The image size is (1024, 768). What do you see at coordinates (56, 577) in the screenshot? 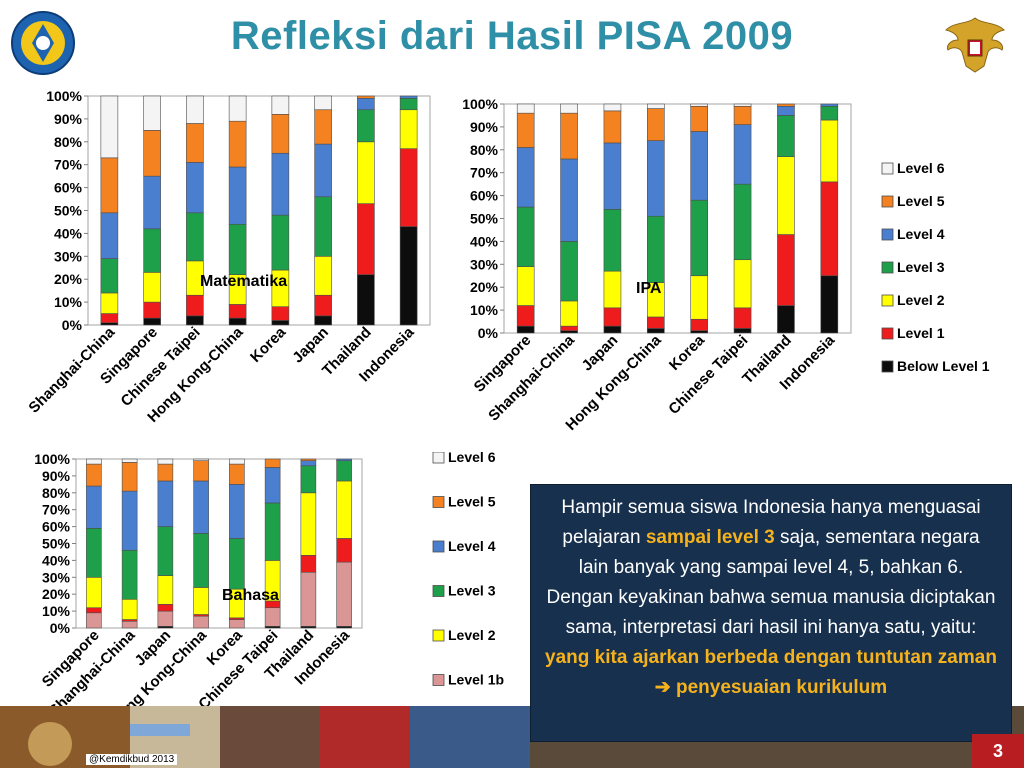
I see `bahasa-y-tick-label: 30%` at bounding box center [56, 577].